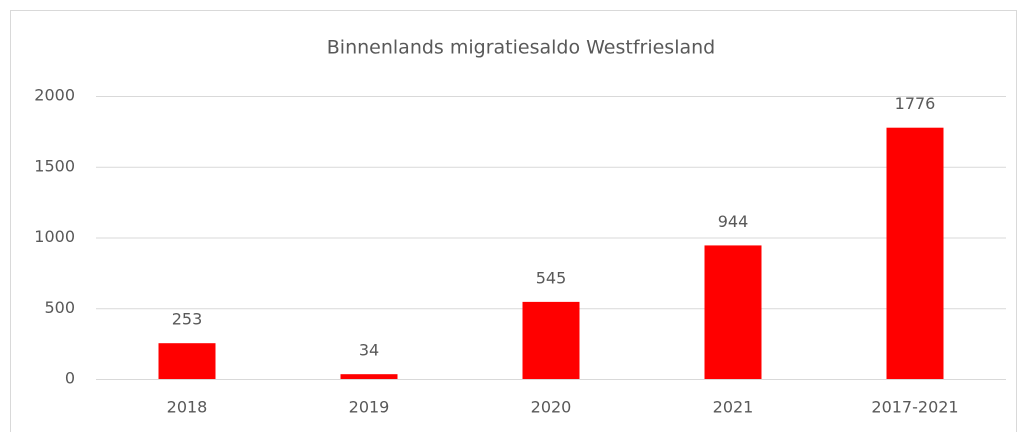  Describe the element at coordinates (70, 378) in the screenshot. I see `y-tick-label: 0` at that location.